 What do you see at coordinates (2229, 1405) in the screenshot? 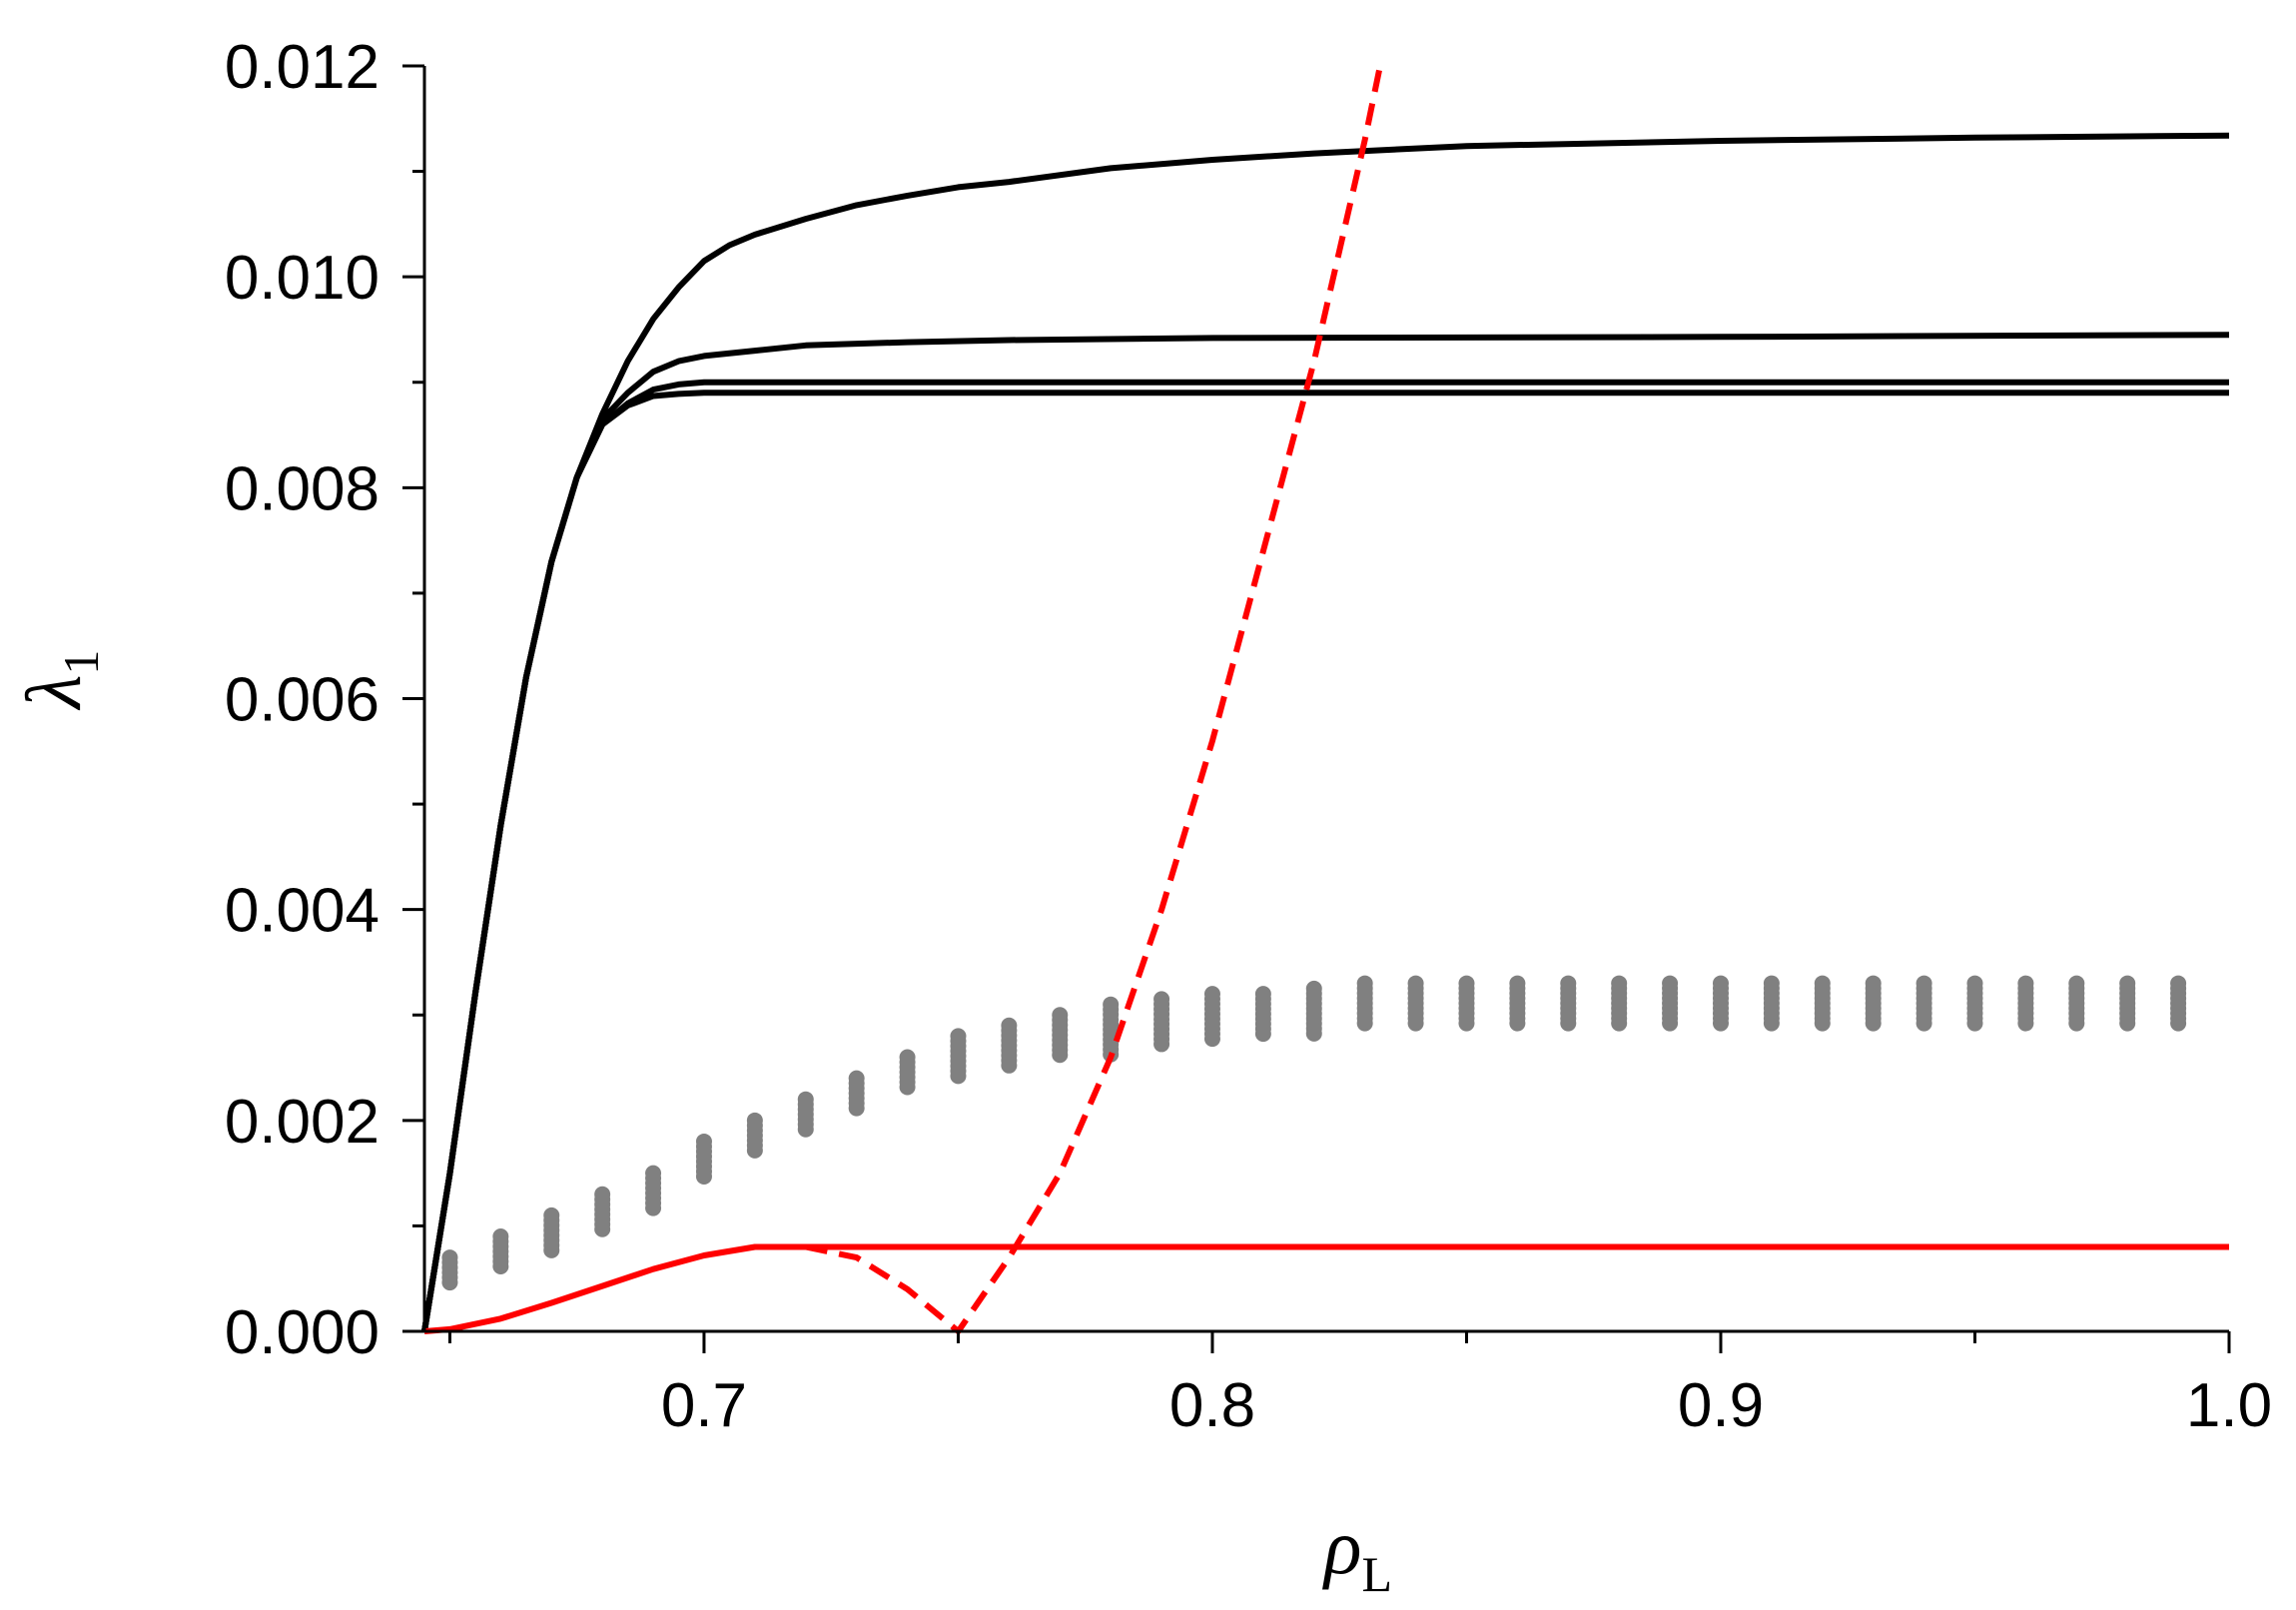
I see `x-tick-label: 1.0` at bounding box center [2229, 1405].